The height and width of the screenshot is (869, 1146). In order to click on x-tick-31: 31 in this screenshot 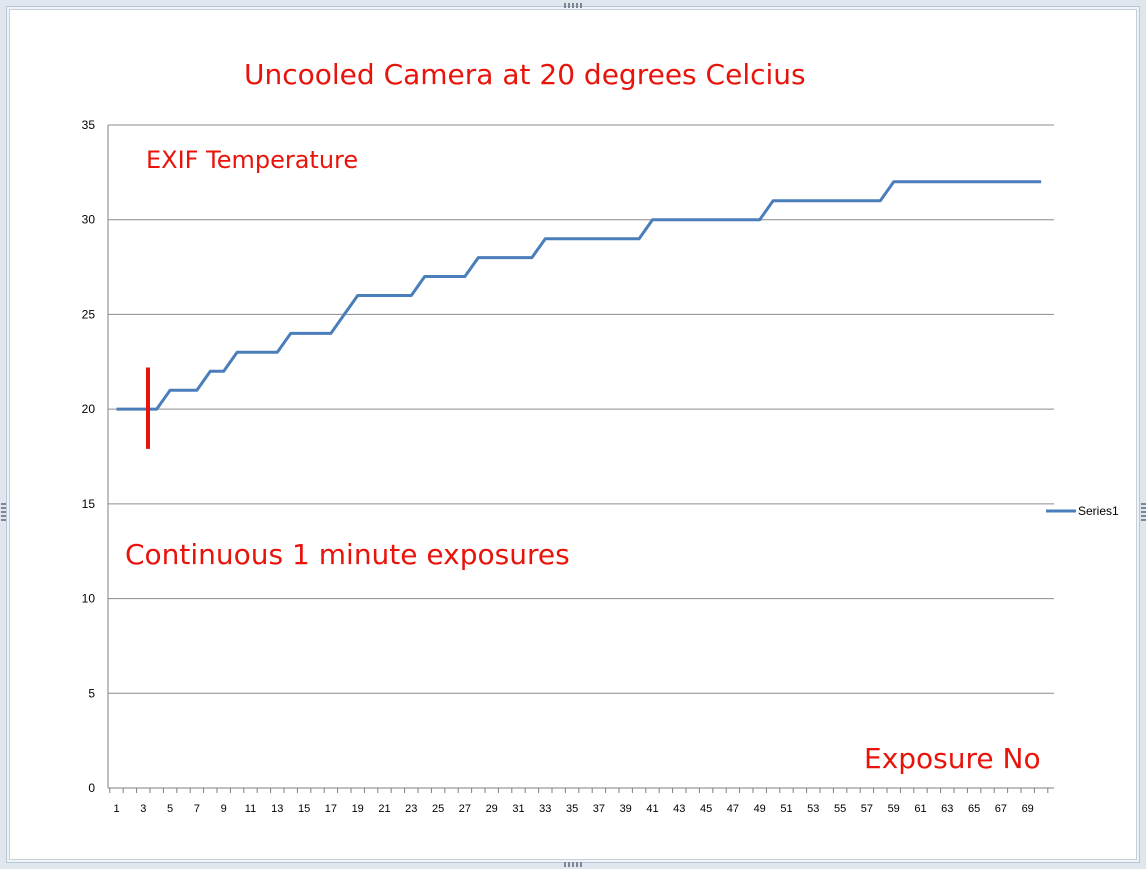, I will do `click(518, 809)`.